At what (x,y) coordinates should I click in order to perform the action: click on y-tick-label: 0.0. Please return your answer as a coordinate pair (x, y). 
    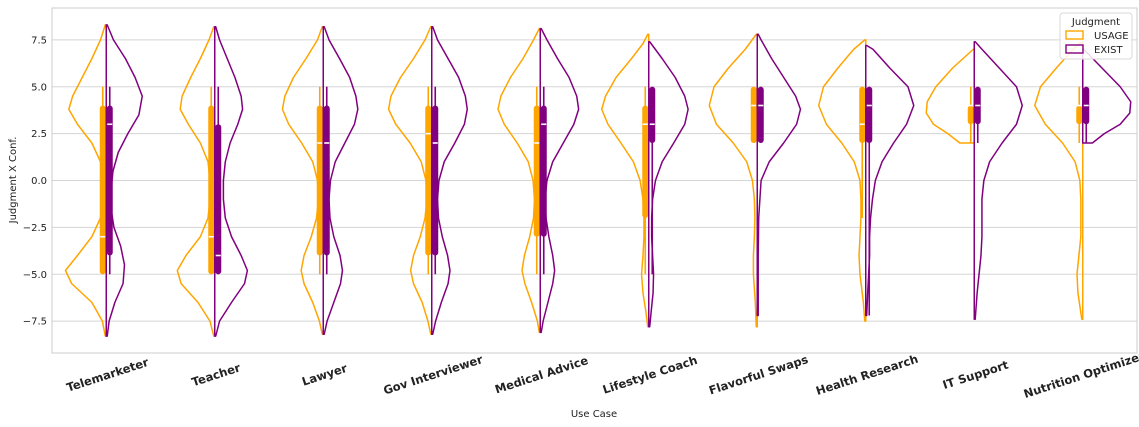
    Looking at the image, I should click on (39, 181).